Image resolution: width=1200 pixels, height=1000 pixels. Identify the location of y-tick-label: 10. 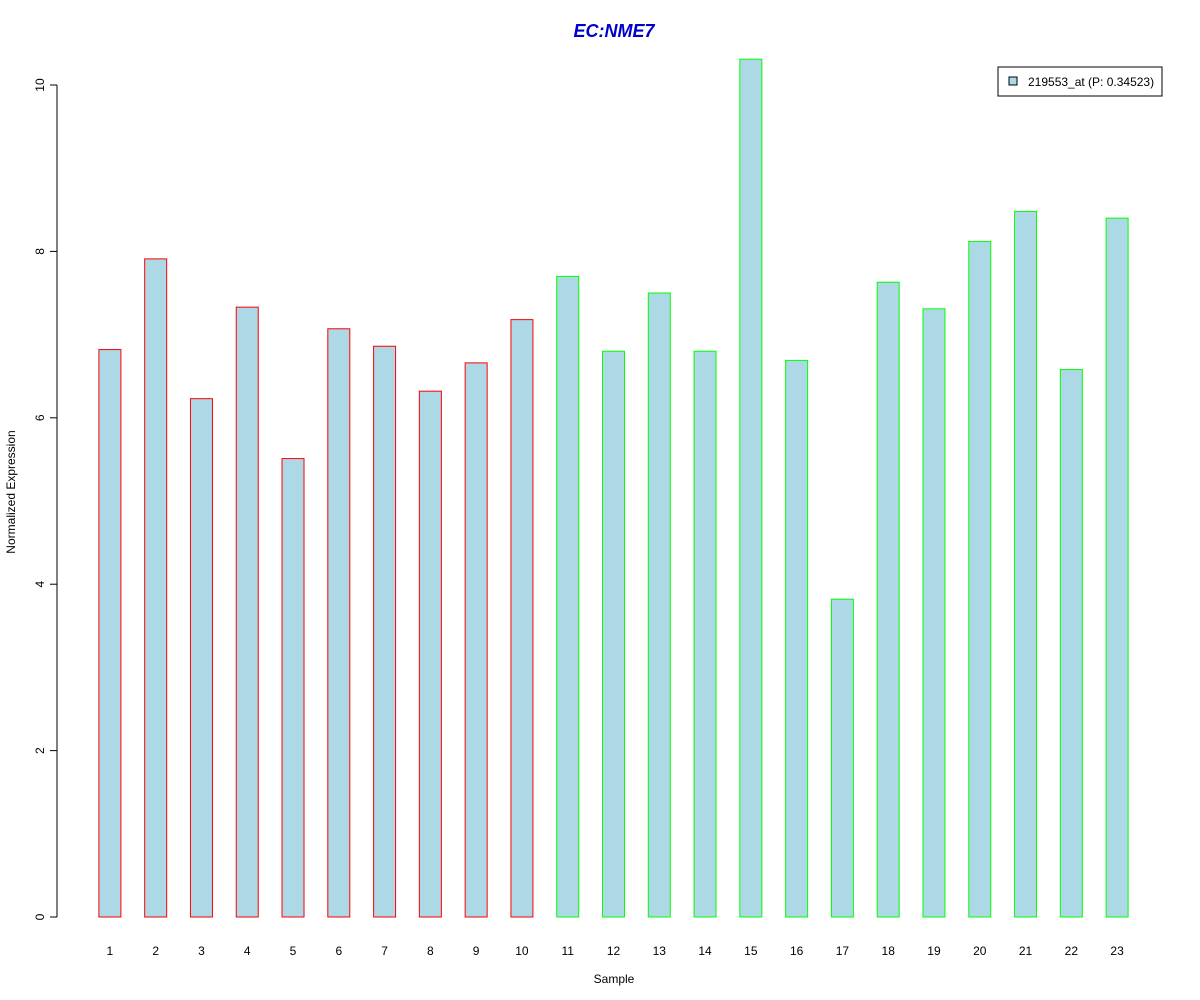
(40, 85).